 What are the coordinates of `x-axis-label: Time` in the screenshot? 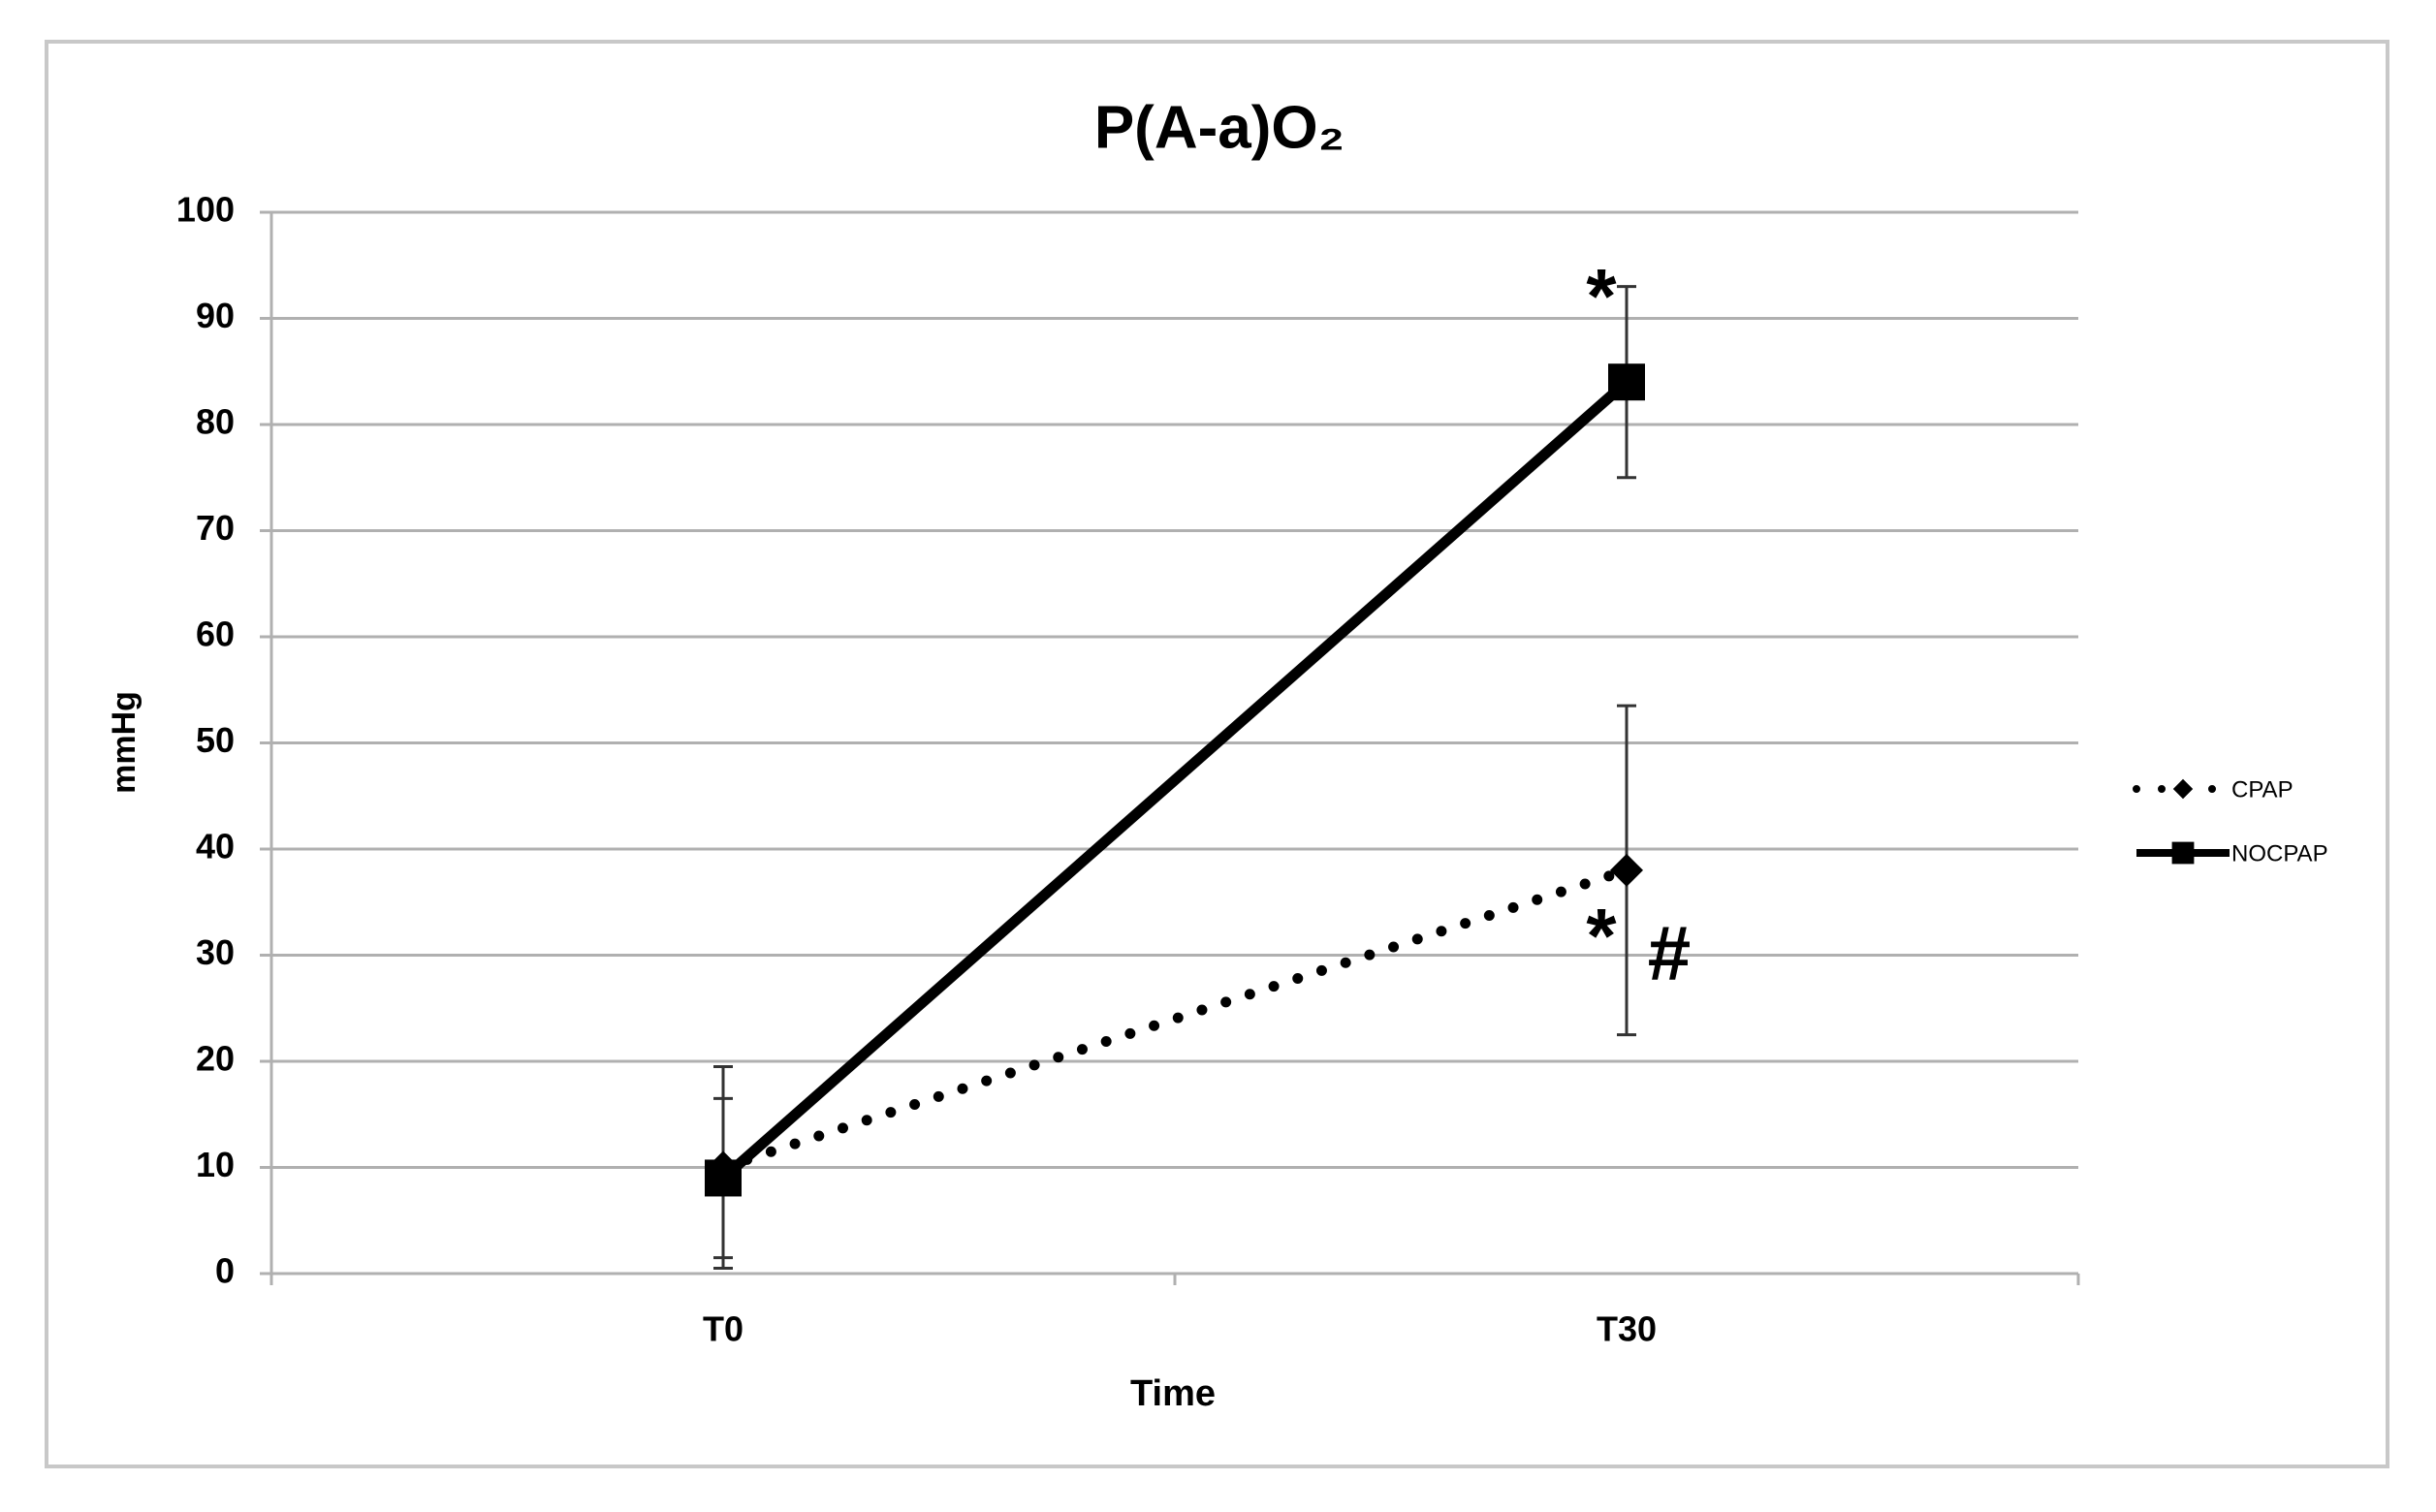 It's located at (1173, 1394).